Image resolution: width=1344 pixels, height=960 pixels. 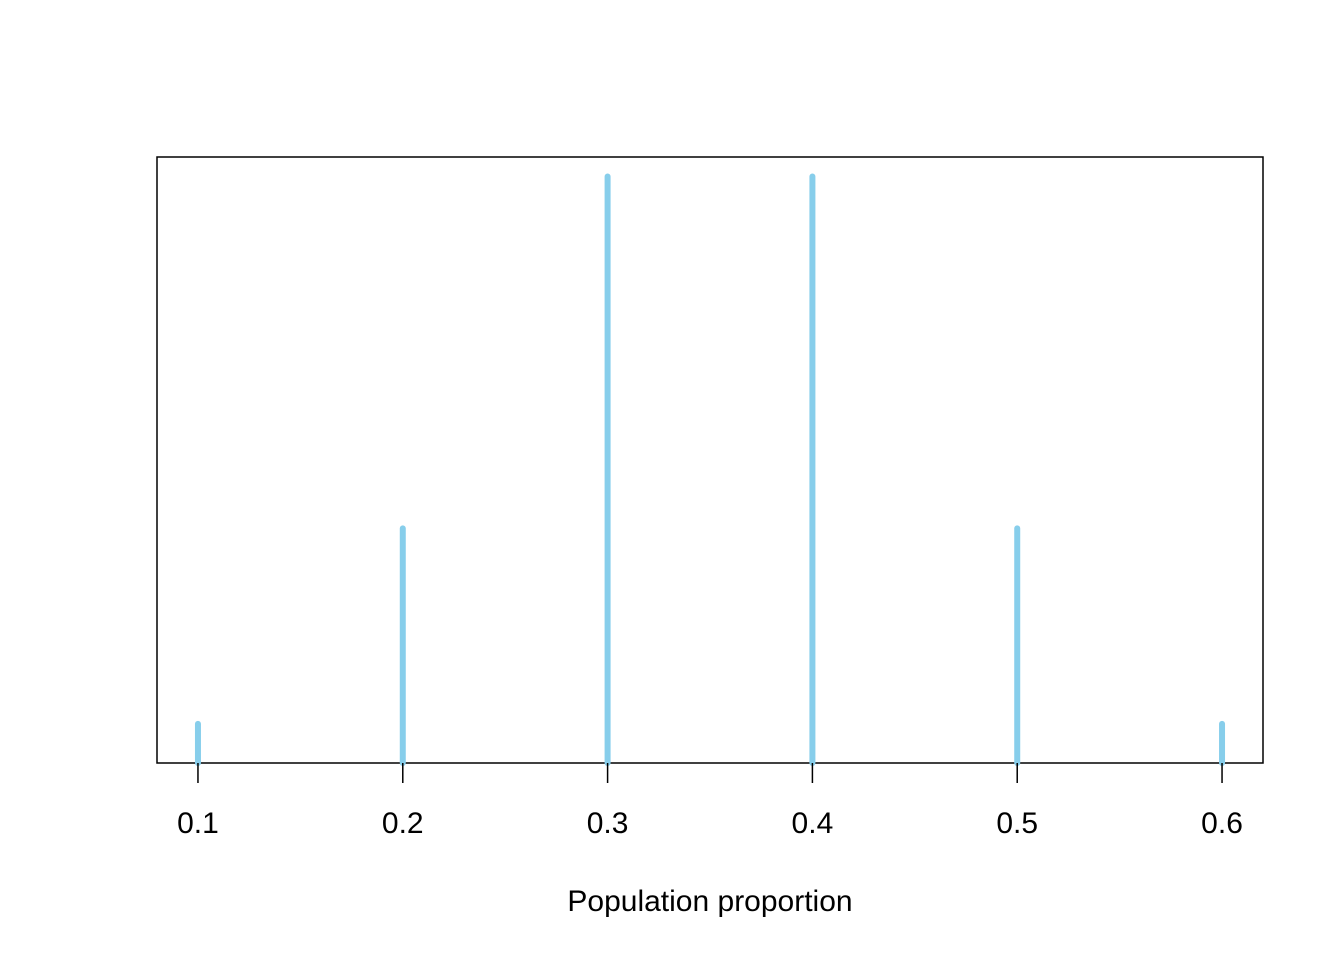 What do you see at coordinates (608, 823) in the screenshot?
I see `x-tick-label-0.3: 0.3` at bounding box center [608, 823].